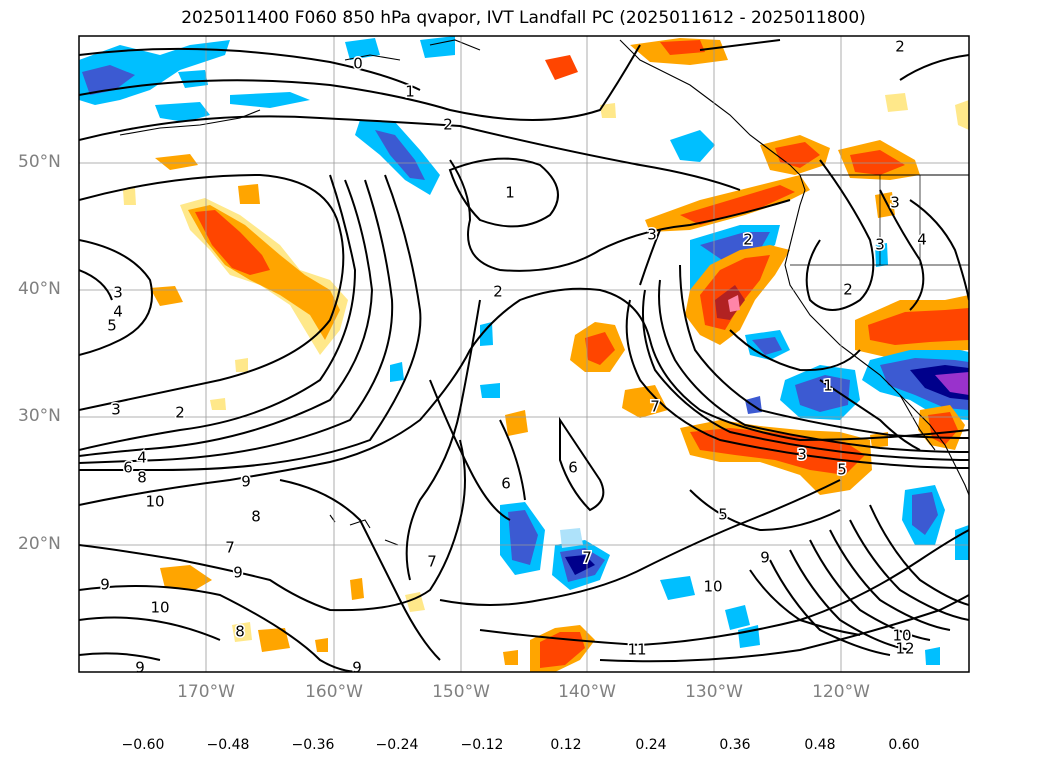 Image resolution: width=1047 pixels, height=765 pixels. I want to click on colorbar-tick-label: 0.48, so click(820, 745).